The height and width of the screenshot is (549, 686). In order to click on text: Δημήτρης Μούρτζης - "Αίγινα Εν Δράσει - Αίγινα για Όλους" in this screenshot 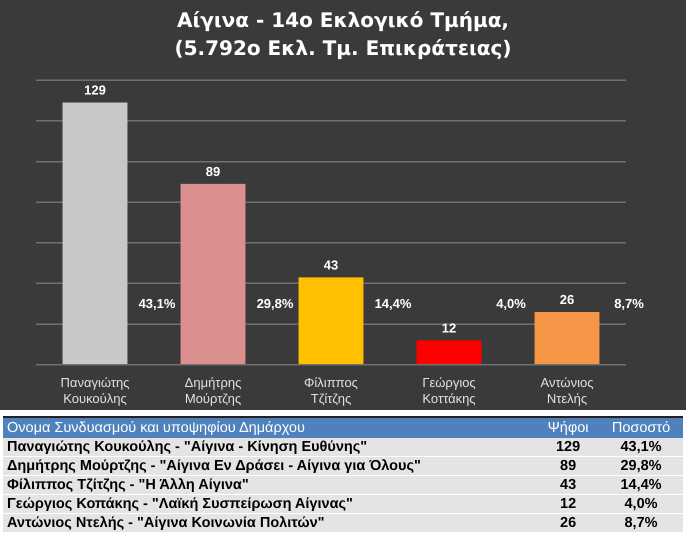, I will do `click(270, 466)`.